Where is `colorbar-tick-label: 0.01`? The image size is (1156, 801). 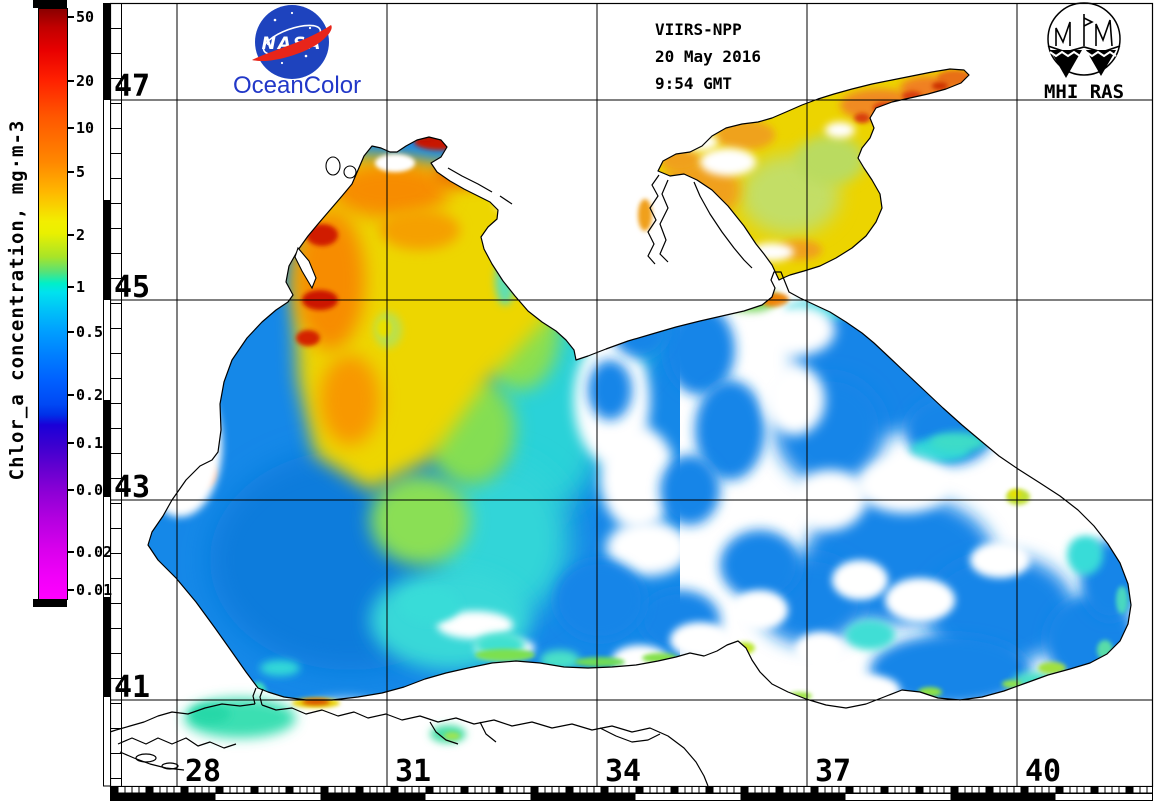
colorbar-tick-label: 0.01 is located at coordinates (94, 590).